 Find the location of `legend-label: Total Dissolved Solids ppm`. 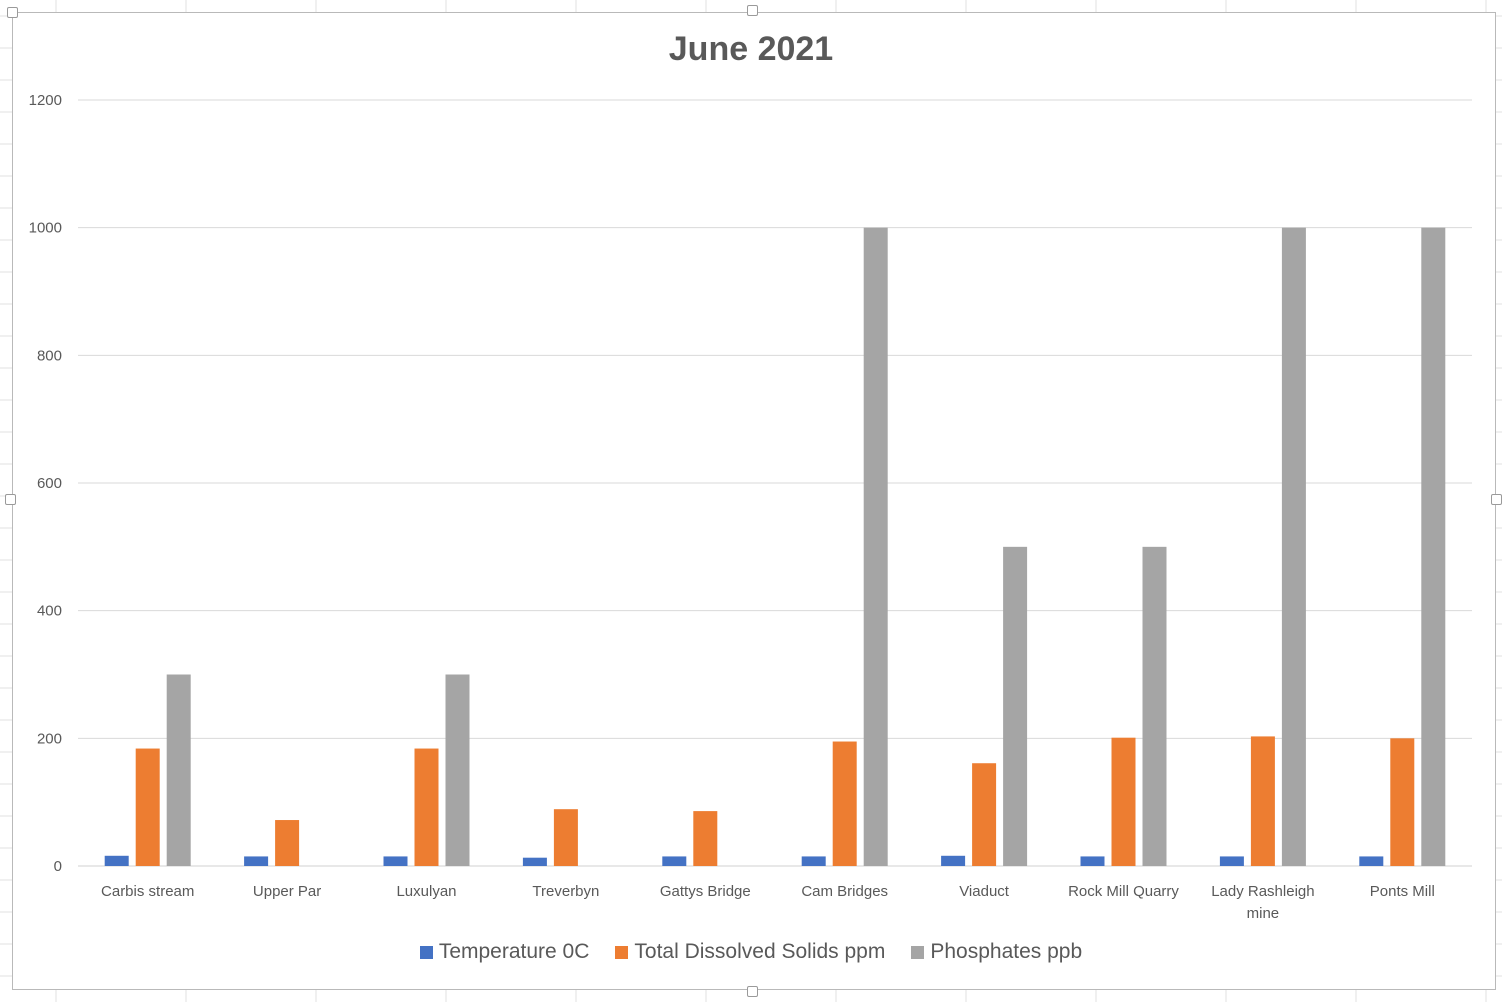

legend-label: Total Dissolved Solids ppm is located at coordinates (760, 951).